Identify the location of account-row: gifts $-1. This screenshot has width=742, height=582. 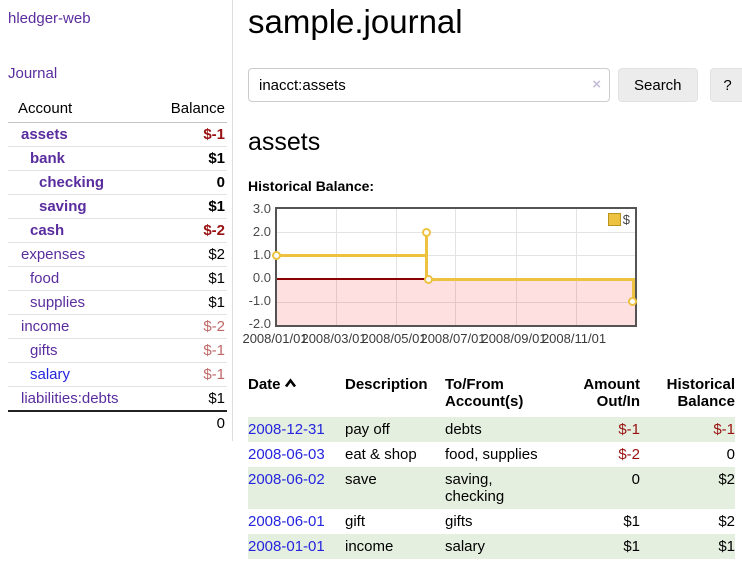
(117, 350).